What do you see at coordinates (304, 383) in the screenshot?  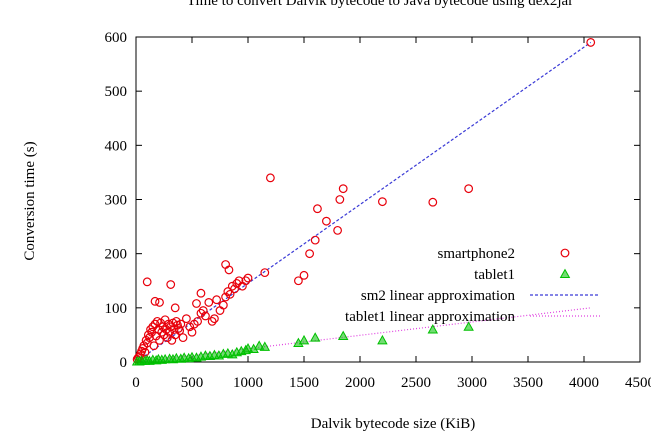 I see `x-tick-label: 1500` at bounding box center [304, 383].